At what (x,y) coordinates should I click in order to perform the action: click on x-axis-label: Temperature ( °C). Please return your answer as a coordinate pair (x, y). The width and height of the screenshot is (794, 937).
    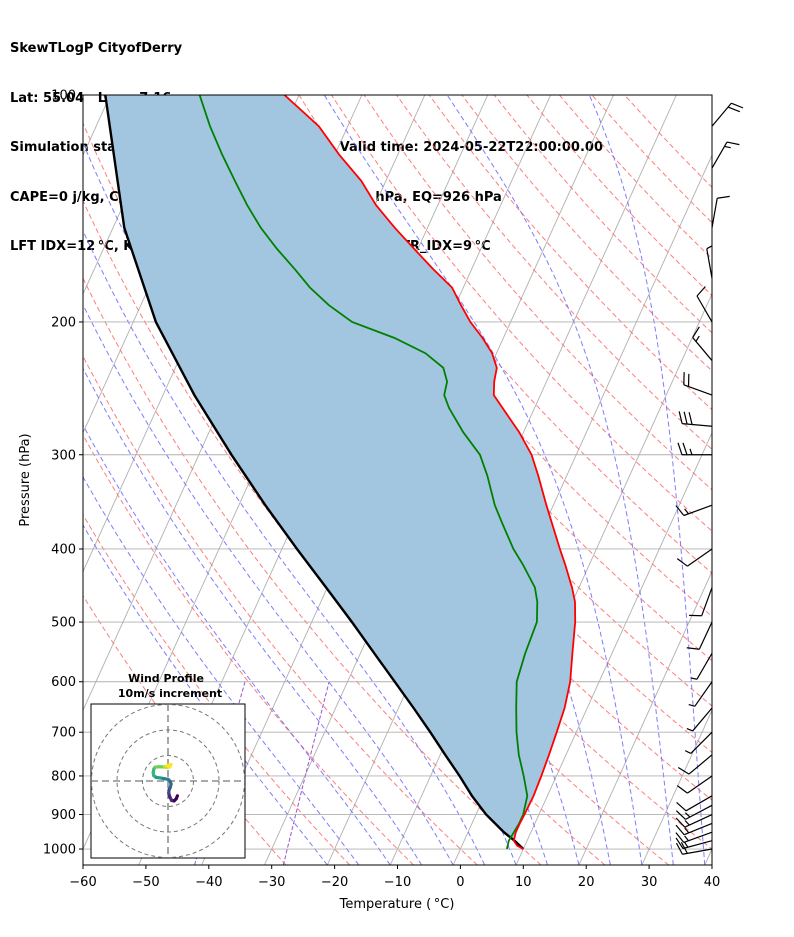
    Looking at the image, I should click on (397, 904).